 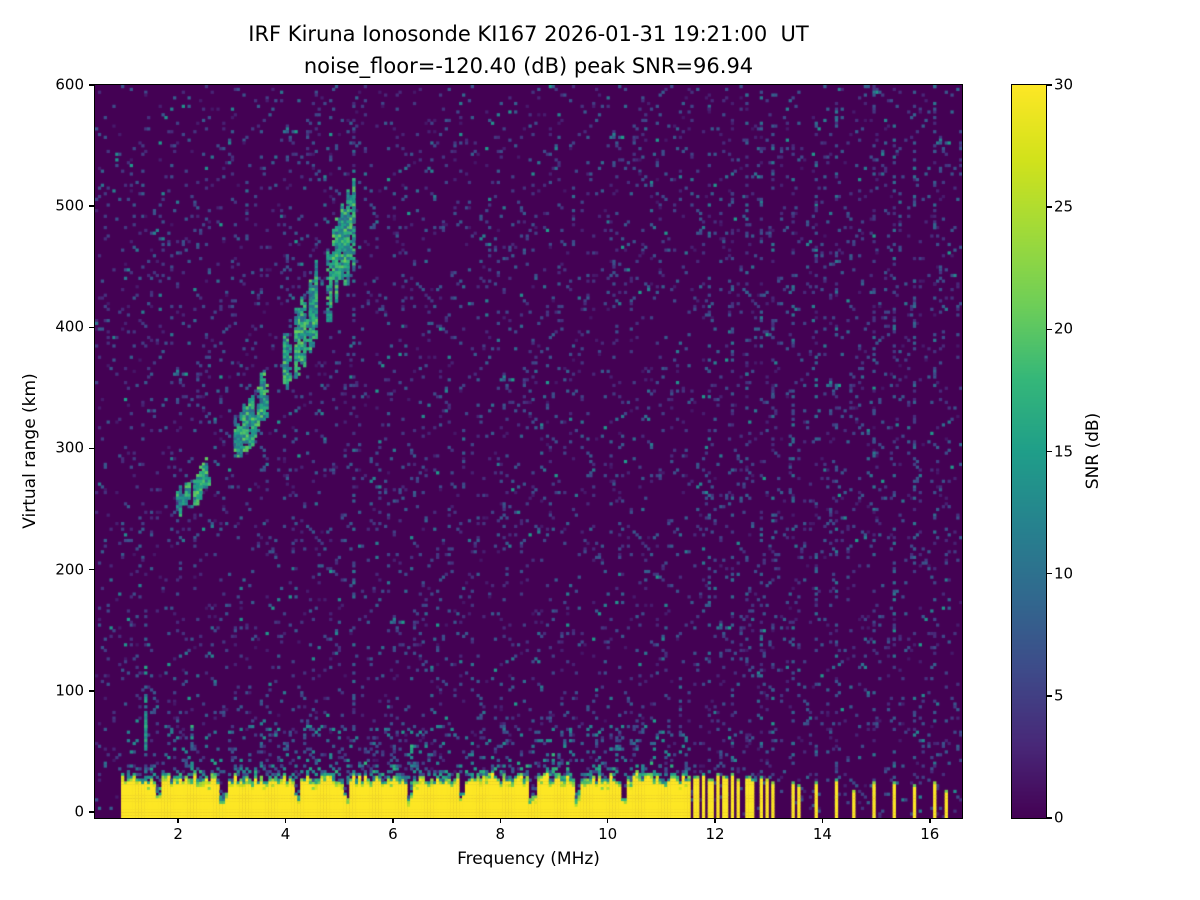 I want to click on x-tick-label: 16, so click(x=930, y=834).